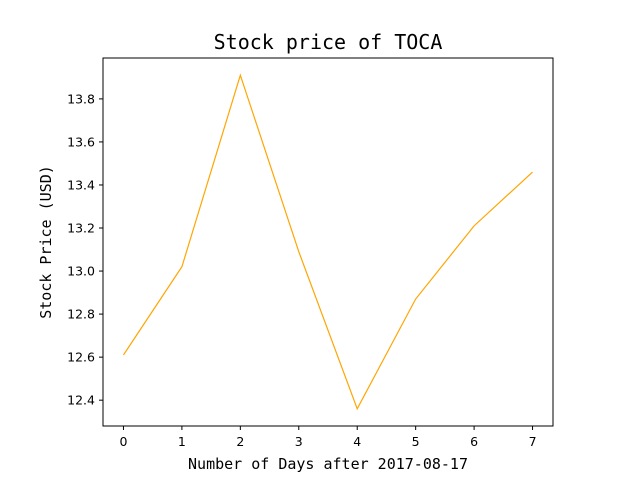 The height and width of the screenshot is (480, 640). I want to click on y-tick-label: 13.4, so click(81, 184).